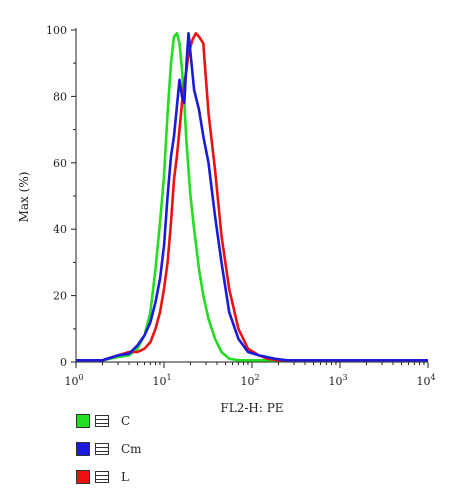 The image size is (453, 500). Describe the element at coordinates (161, 380) in the screenshot. I see `x-tick-label: 10¹` at that location.